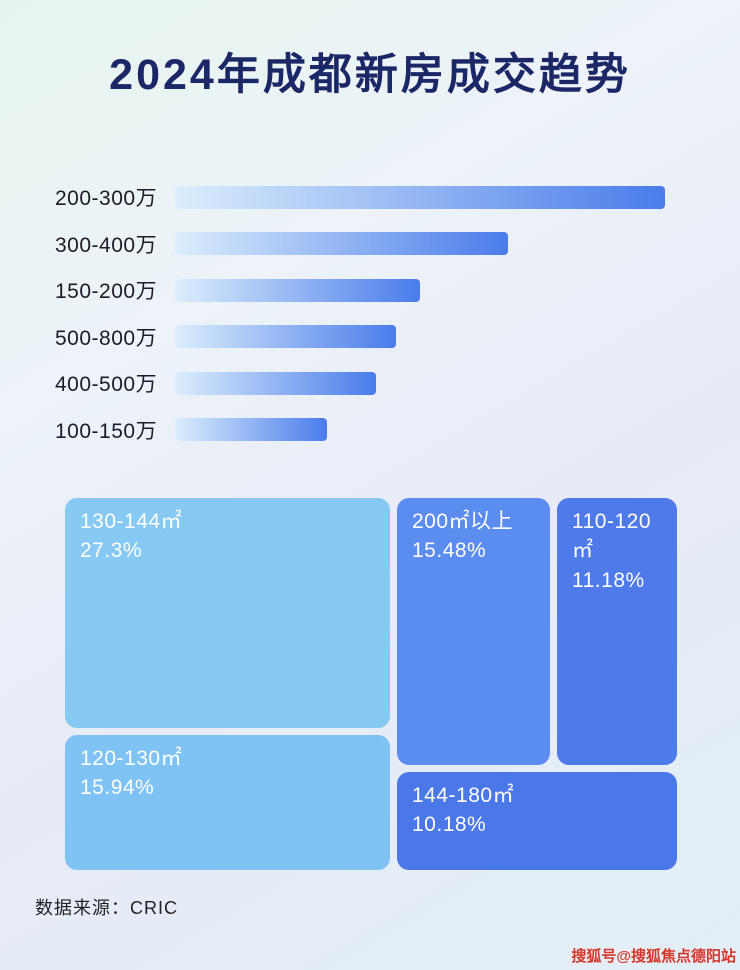  What do you see at coordinates (106, 431) in the screenshot?
I see `bar-category-label: 100-150万` at bounding box center [106, 431].